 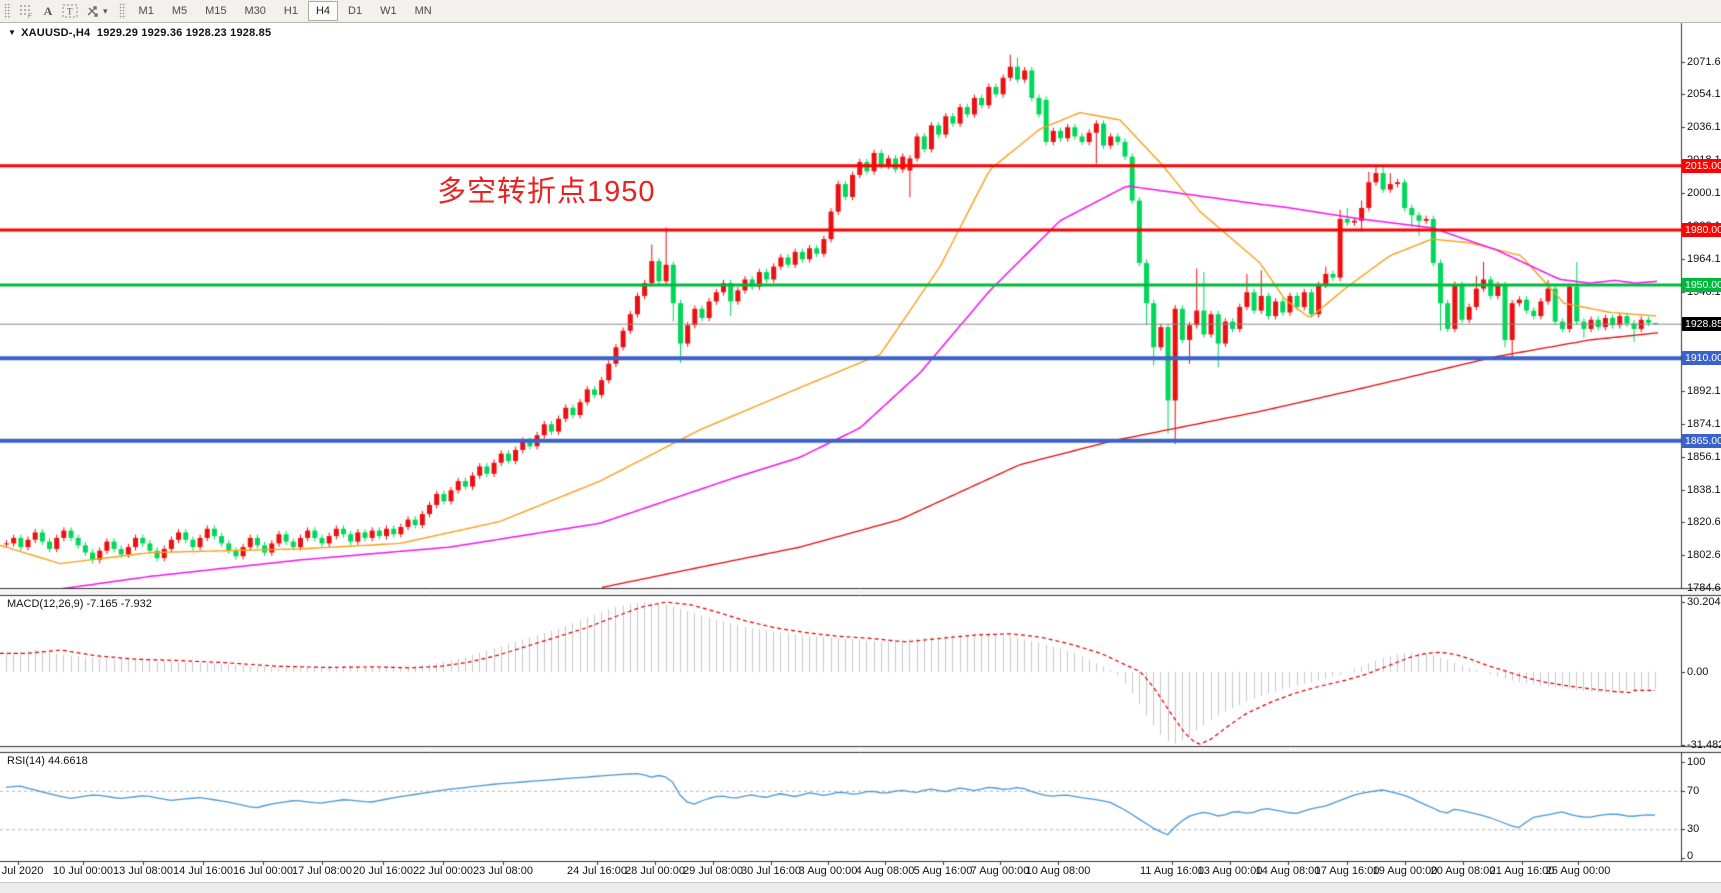 What do you see at coordinates (503, 871) in the screenshot?
I see `time-axis-label: 23 Jul 08:00` at bounding box center [503, 871].